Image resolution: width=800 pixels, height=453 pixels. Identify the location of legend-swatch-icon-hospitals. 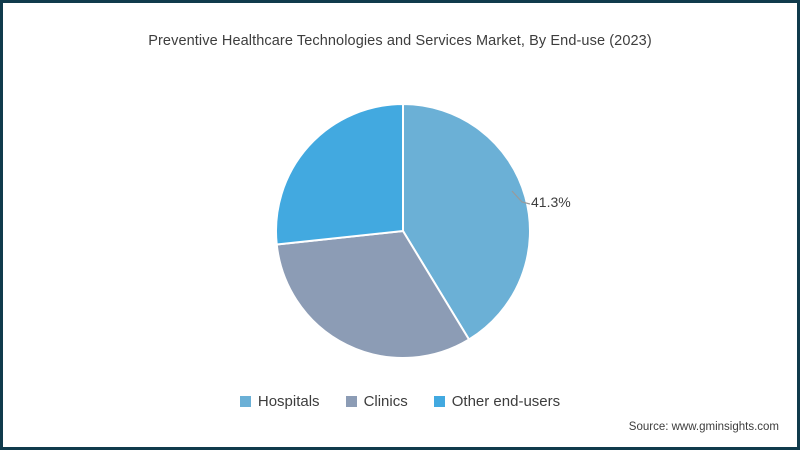
(245, 401).